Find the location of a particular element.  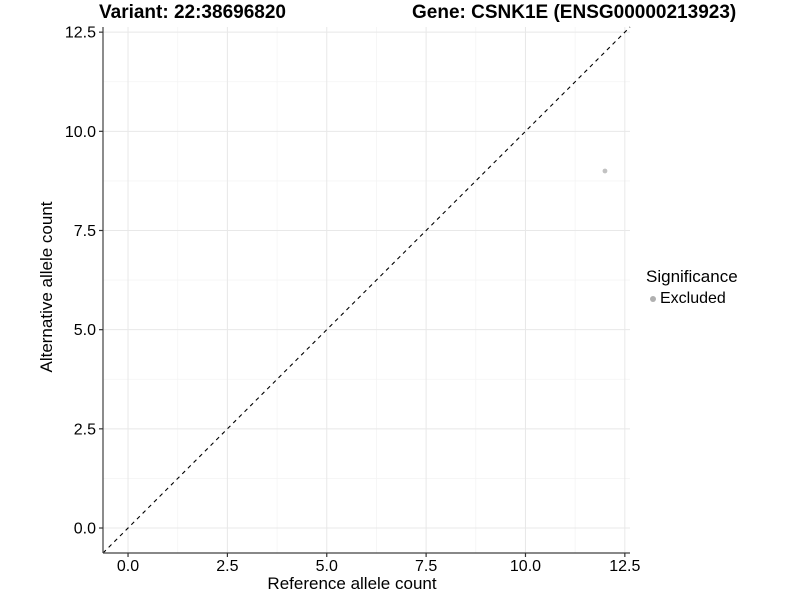

legend-point-icon is located at coordinates (653, 299).